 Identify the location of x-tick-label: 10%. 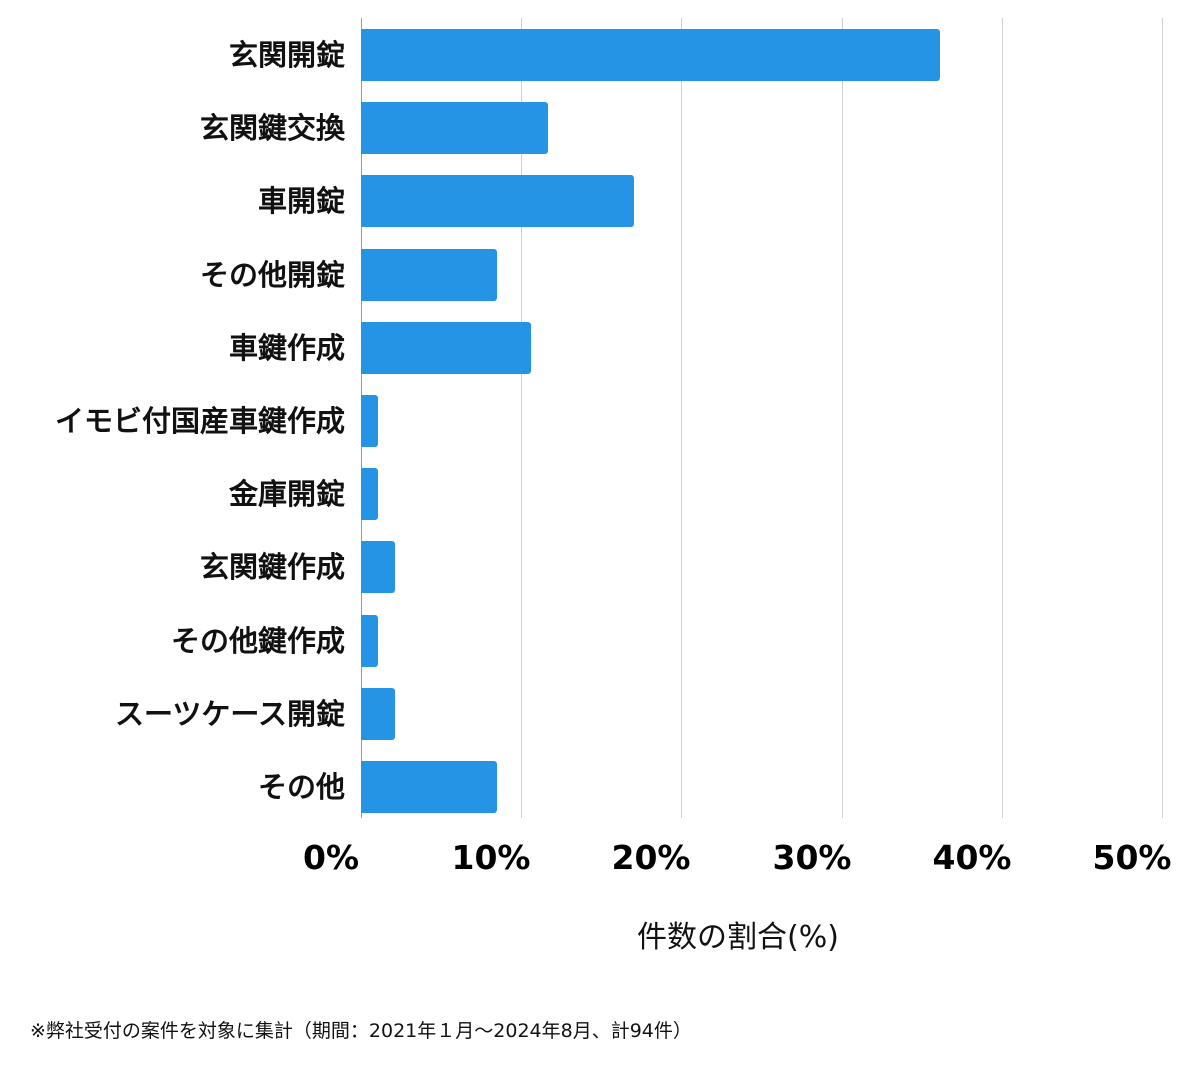
(491, 857).